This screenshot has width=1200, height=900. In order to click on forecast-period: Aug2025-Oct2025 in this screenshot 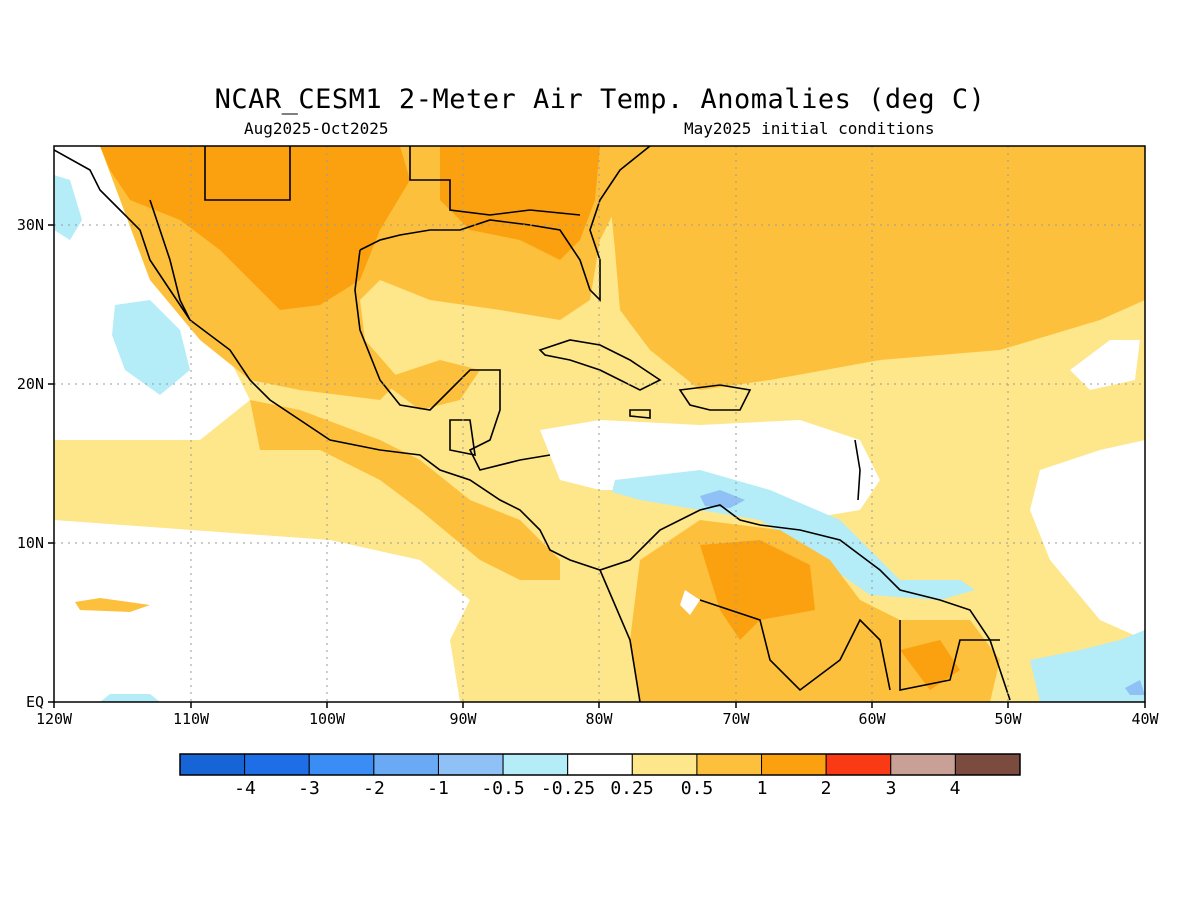, I will do `click(316, 128)`.